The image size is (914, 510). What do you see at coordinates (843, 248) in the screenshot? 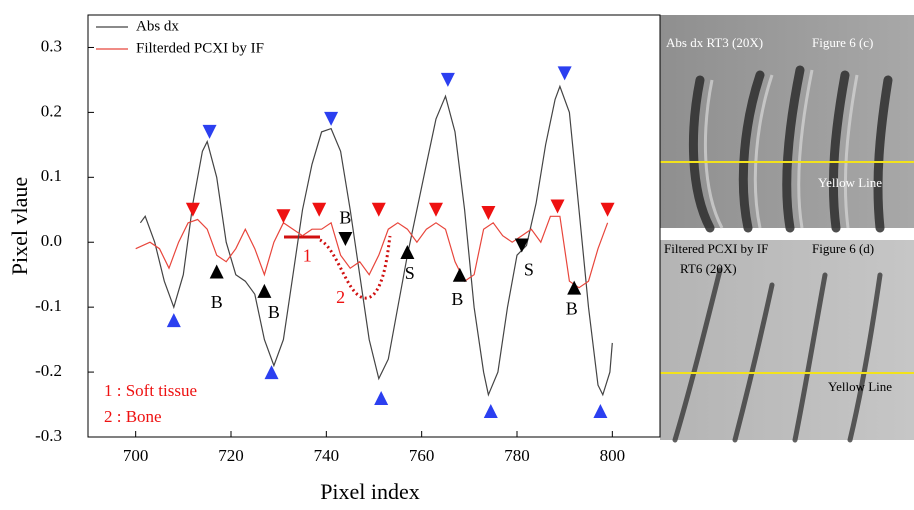
I see `panel-figure: Figure 6 (d)` at bounding box center [843, 248].